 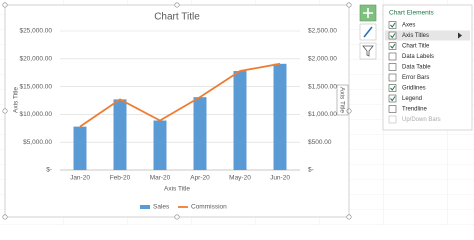 What do you see at coordinates (415, 78) in the screenshot?
I see `panel-item-label: Error Bars` at bounding box center [415, 78].